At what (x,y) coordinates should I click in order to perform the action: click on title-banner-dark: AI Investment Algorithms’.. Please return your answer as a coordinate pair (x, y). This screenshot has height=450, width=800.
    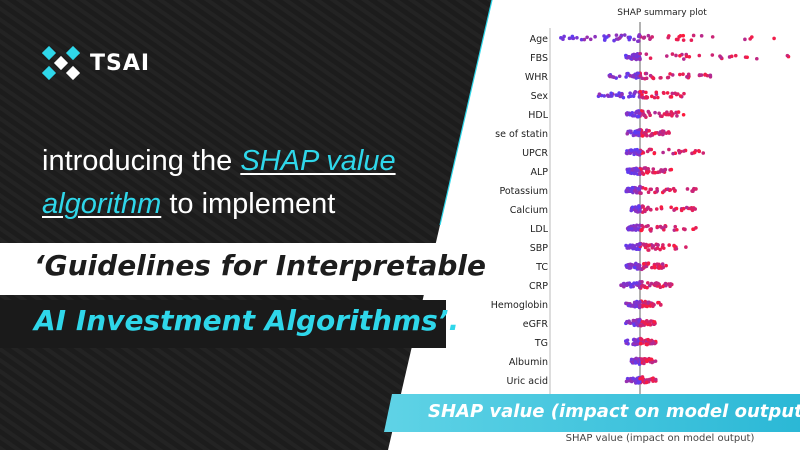
    Looking at the image, I should click on (229, 324).